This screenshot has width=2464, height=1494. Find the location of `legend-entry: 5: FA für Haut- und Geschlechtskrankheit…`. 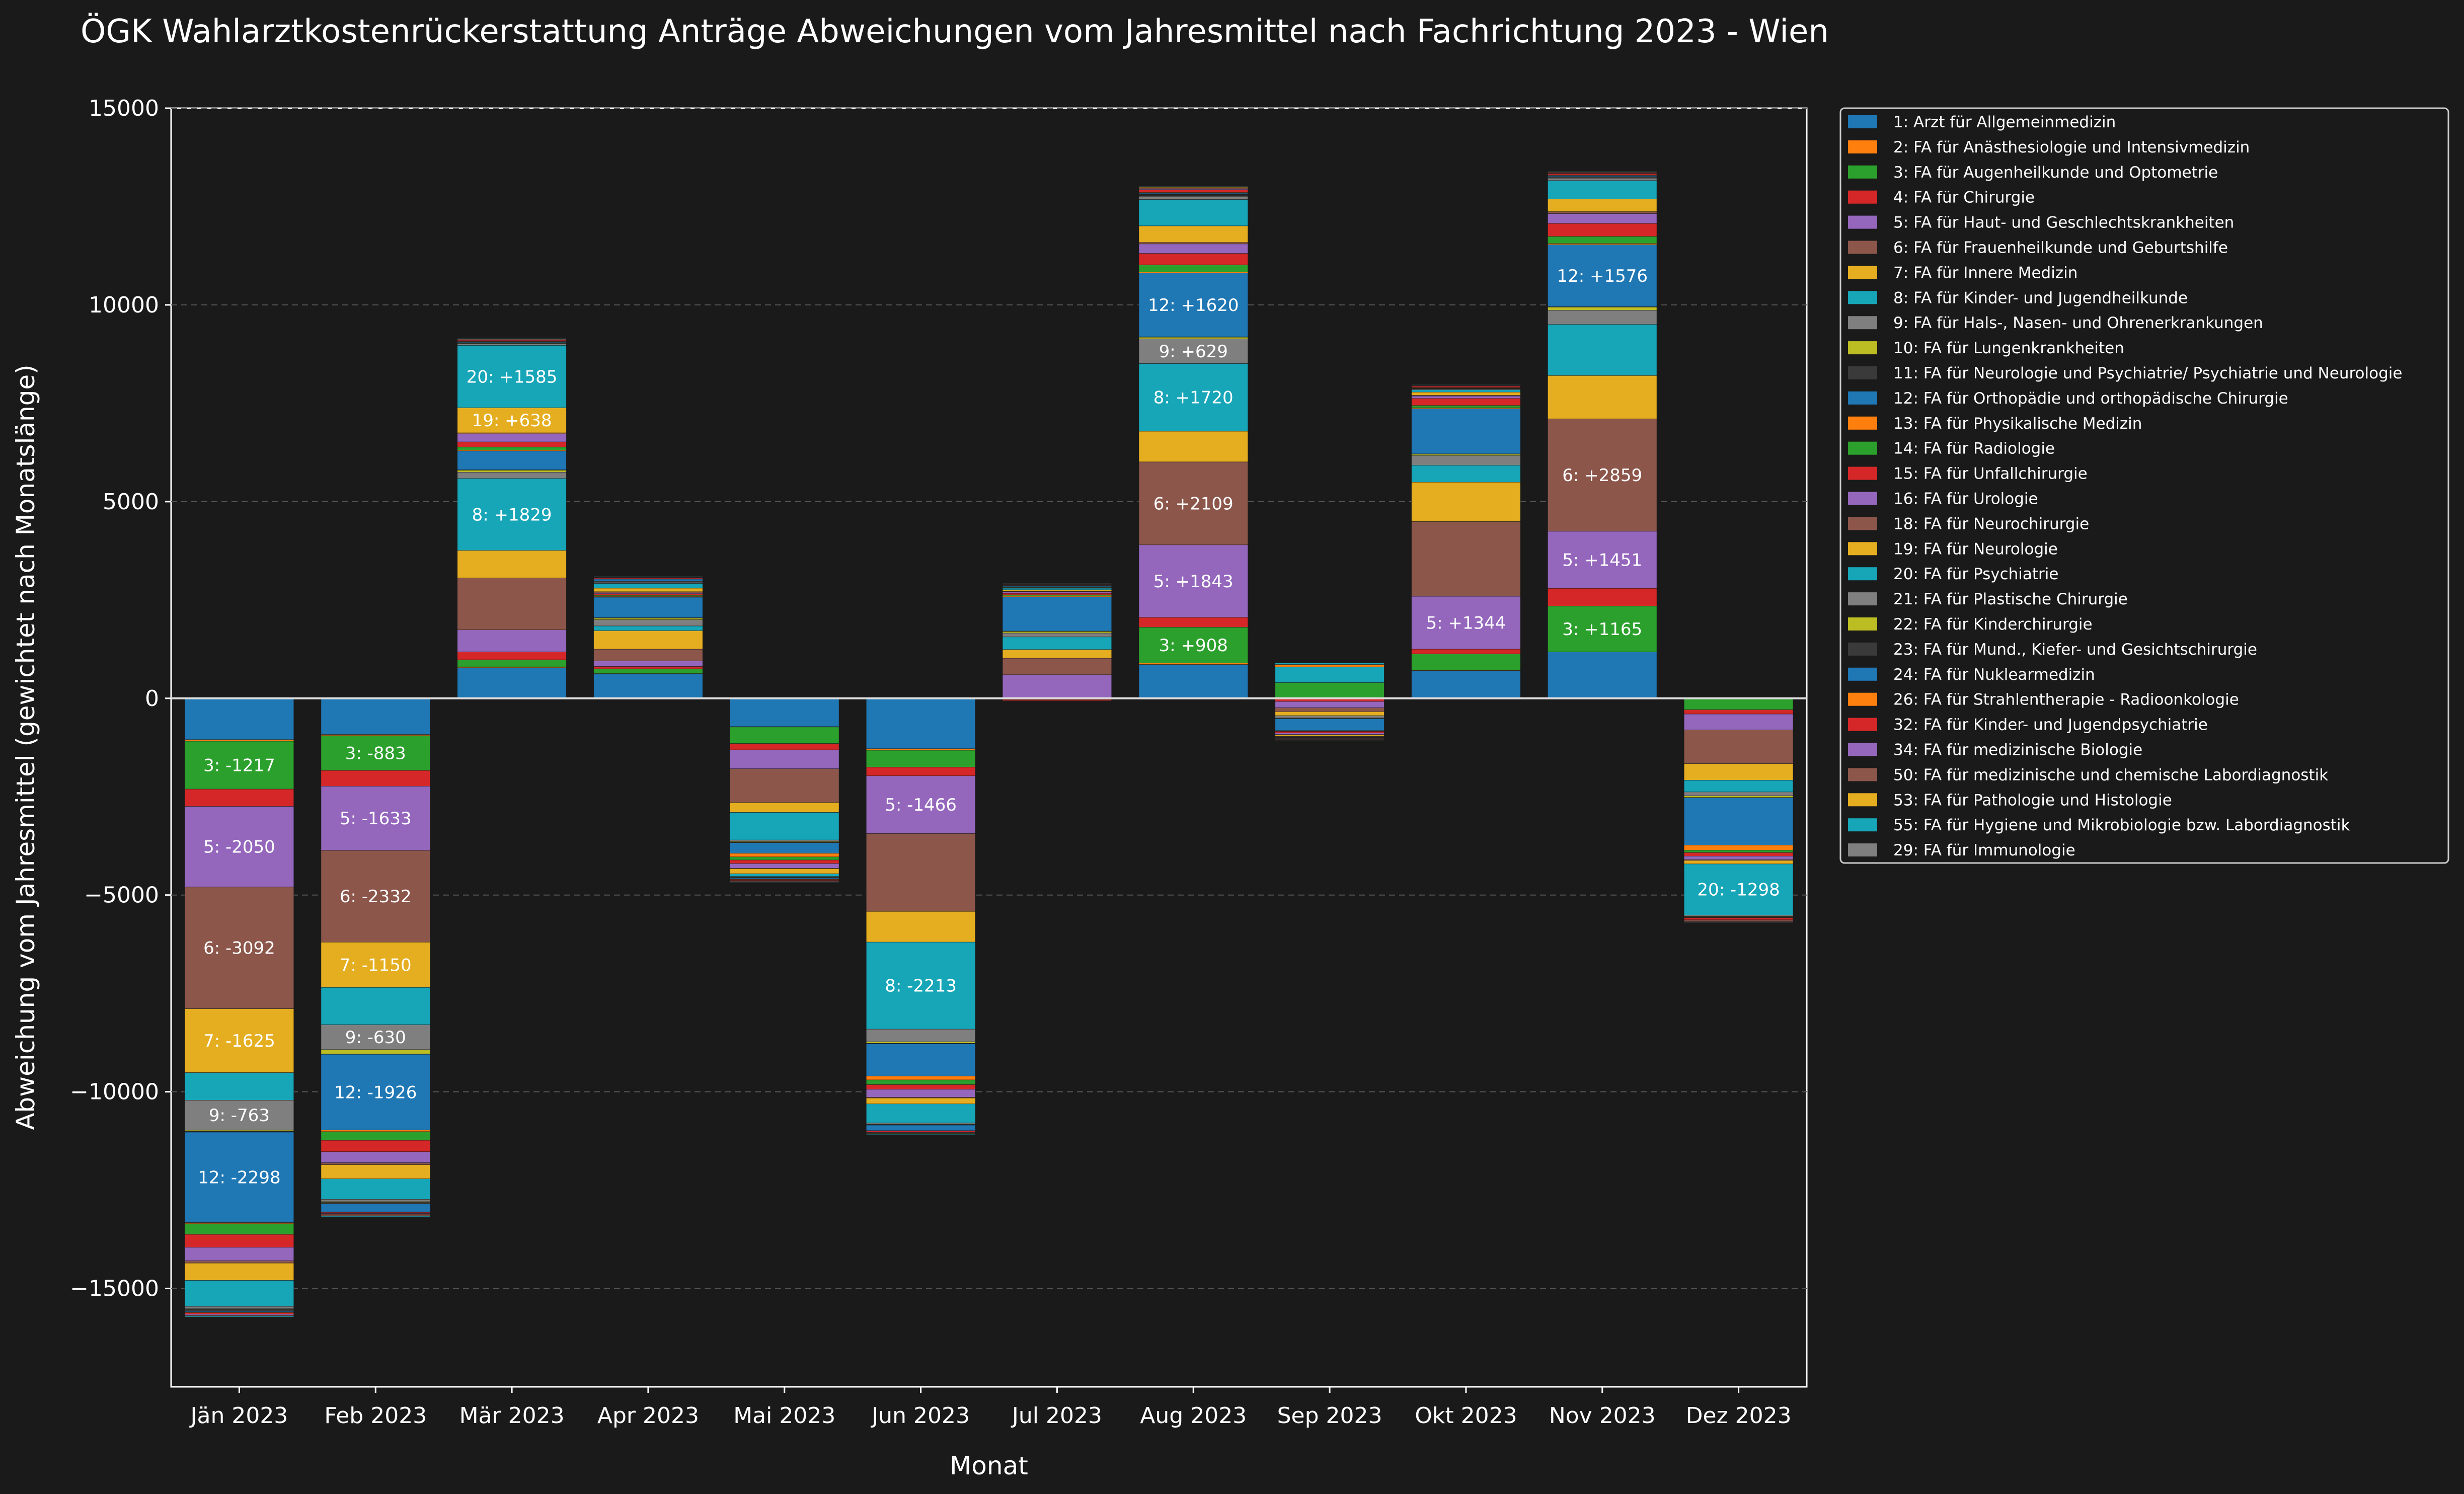

legend-entry: 5: FA für Haut- und Geschlechtskrankheit… is located at coordinates (2063, 223).